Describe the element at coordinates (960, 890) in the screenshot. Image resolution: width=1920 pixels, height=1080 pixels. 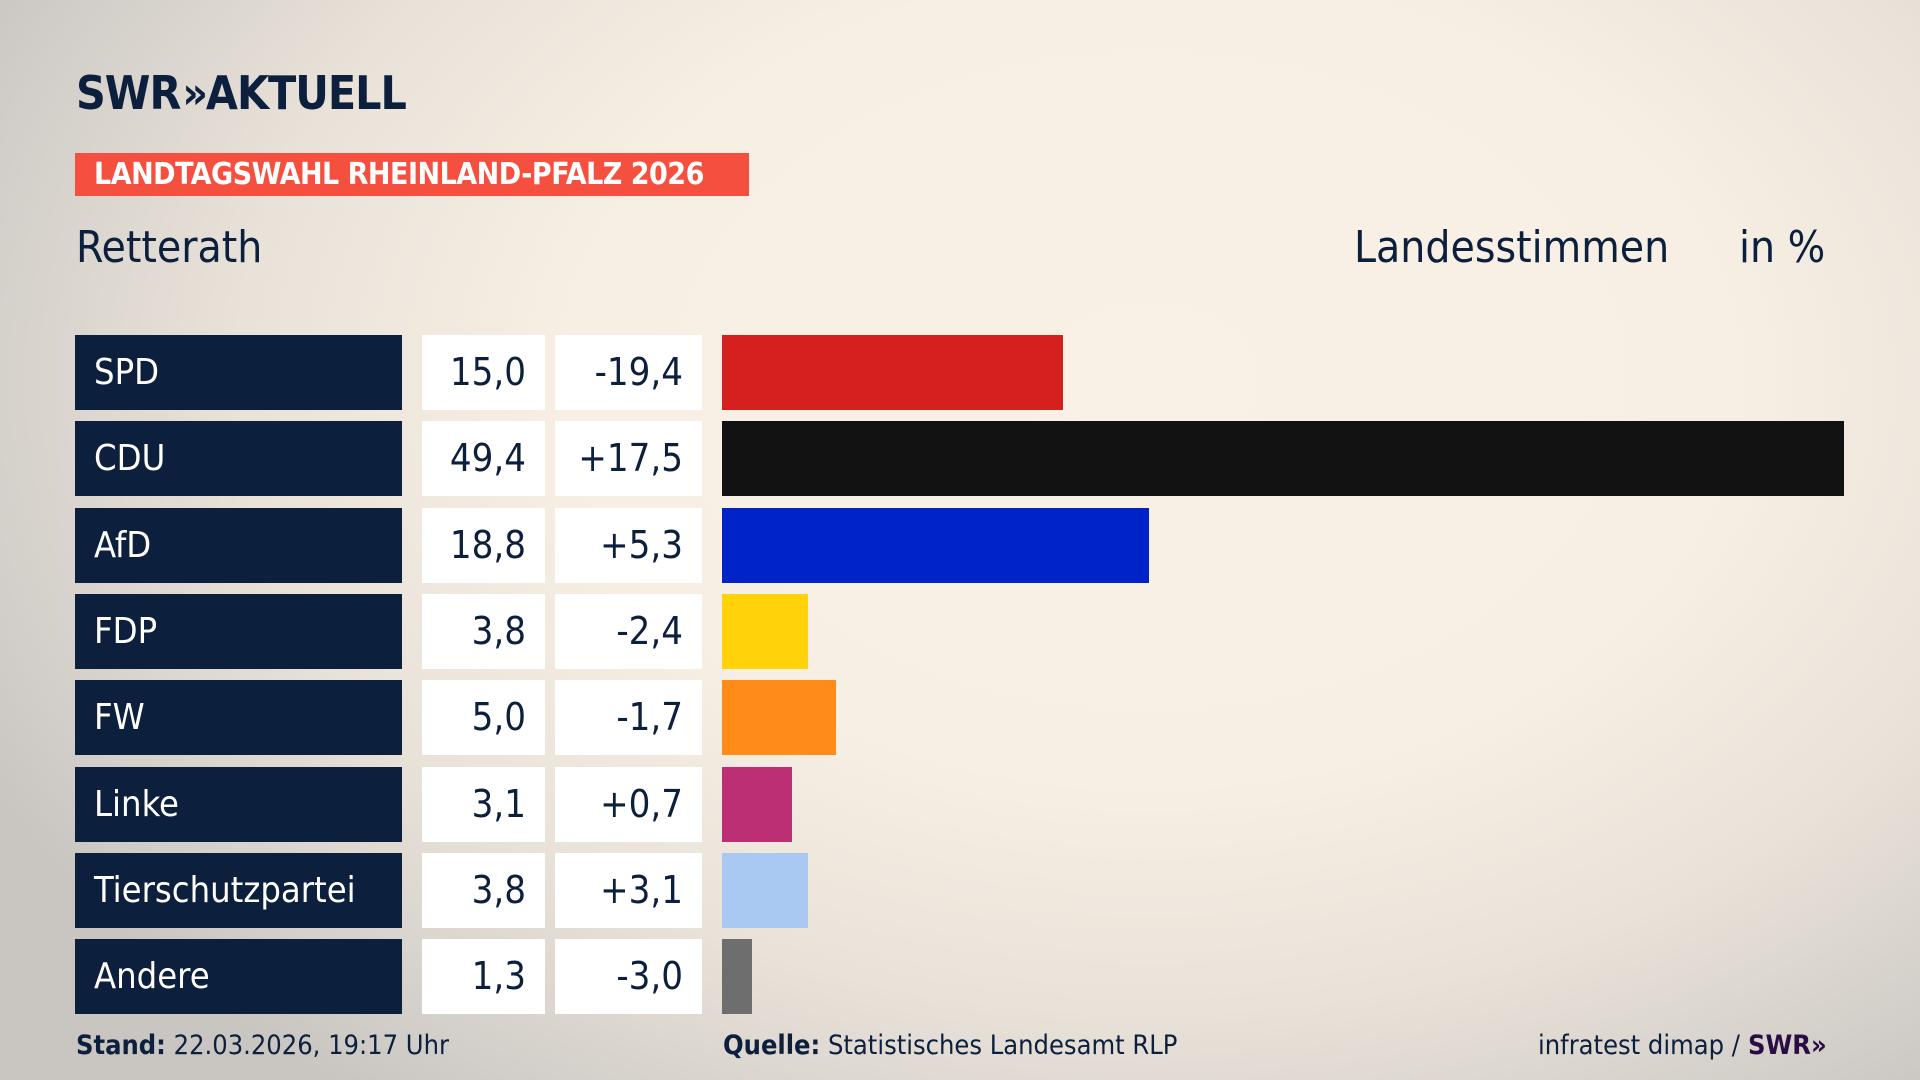
I see `party-row: Tierschutzpartei 3,8 +3,1` at that location.